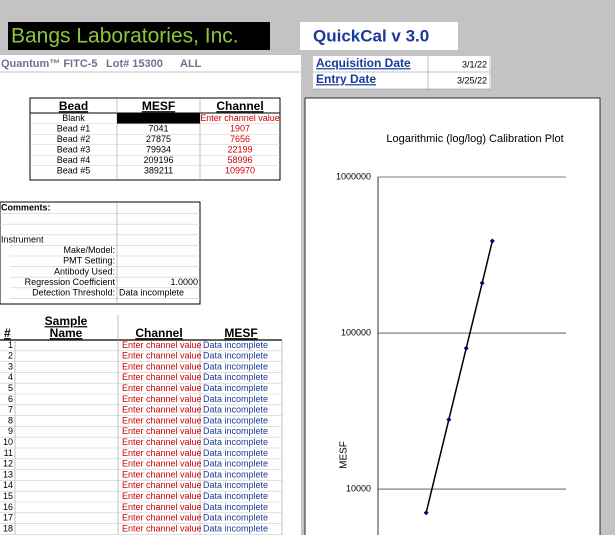 This screenshot has width=615, height=535. What do you see at coordinates (8, 518) in the screenshot?
I see `row-number: 17` at bounding box center [8, 518].